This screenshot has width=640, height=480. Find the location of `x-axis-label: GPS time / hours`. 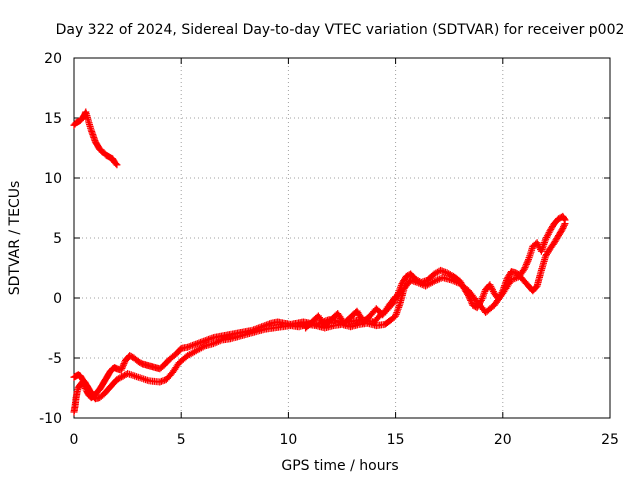

x-axis-label: GPS time / hours is located at coordinates (339, 466).